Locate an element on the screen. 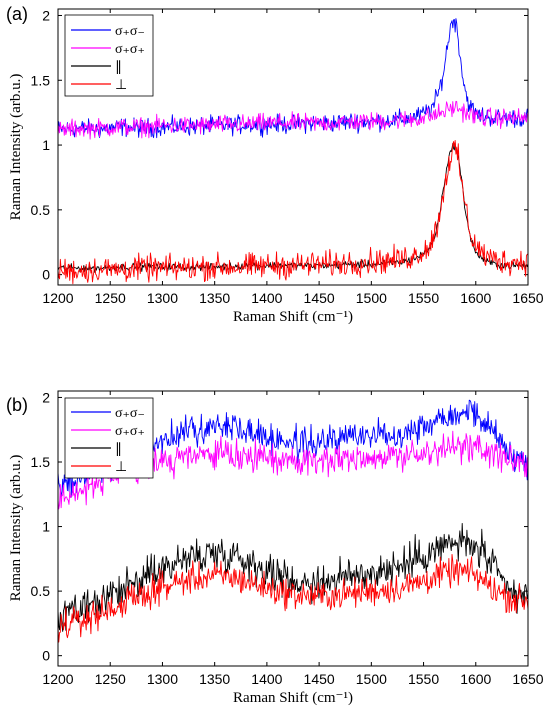 Image resolution: width=550 pixels, height=716 pixels. panel-a-x-tick-label: 1400 is located at coordinates (266, 298).